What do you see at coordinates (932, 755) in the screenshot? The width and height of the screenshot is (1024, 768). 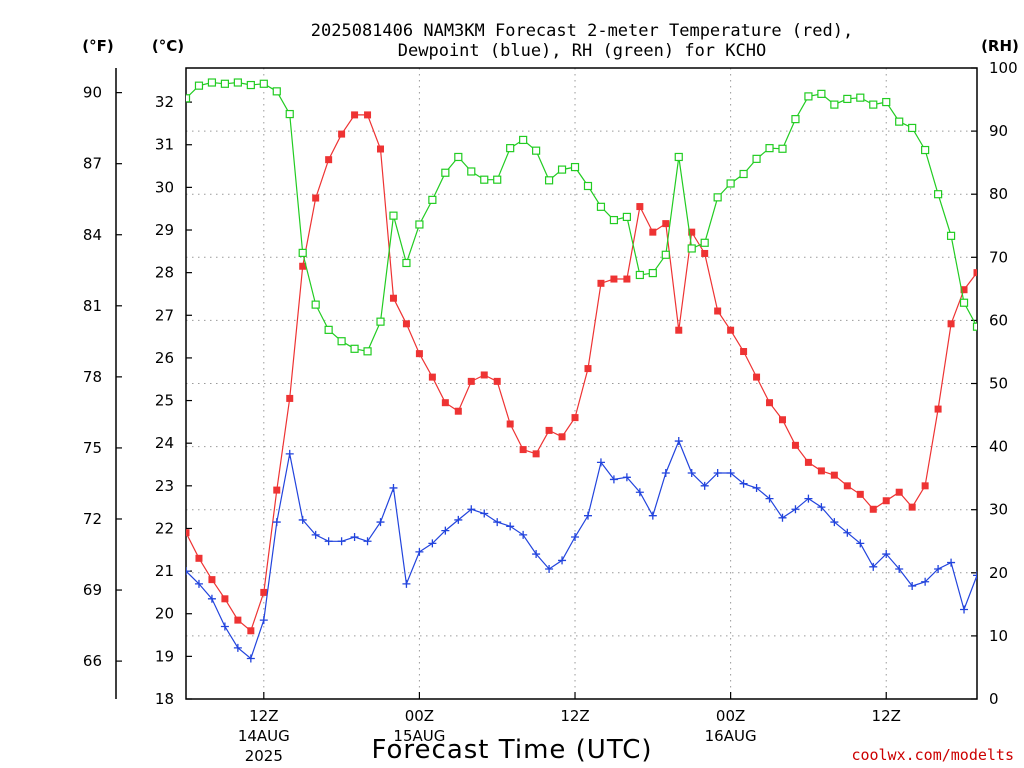 I see `credit-link: coolwx.com/modelts` at bounding box center [932, 755].